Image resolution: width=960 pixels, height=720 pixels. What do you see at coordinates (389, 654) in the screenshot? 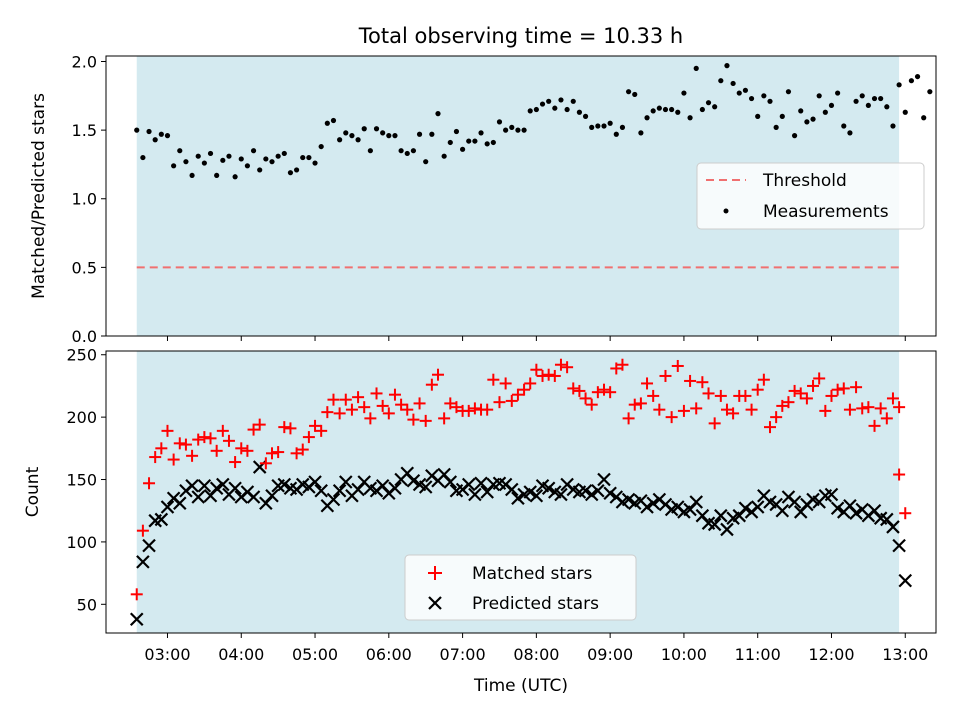
I see `bottom-x-tick-label: 06:00` at bounding box center [389, 654].